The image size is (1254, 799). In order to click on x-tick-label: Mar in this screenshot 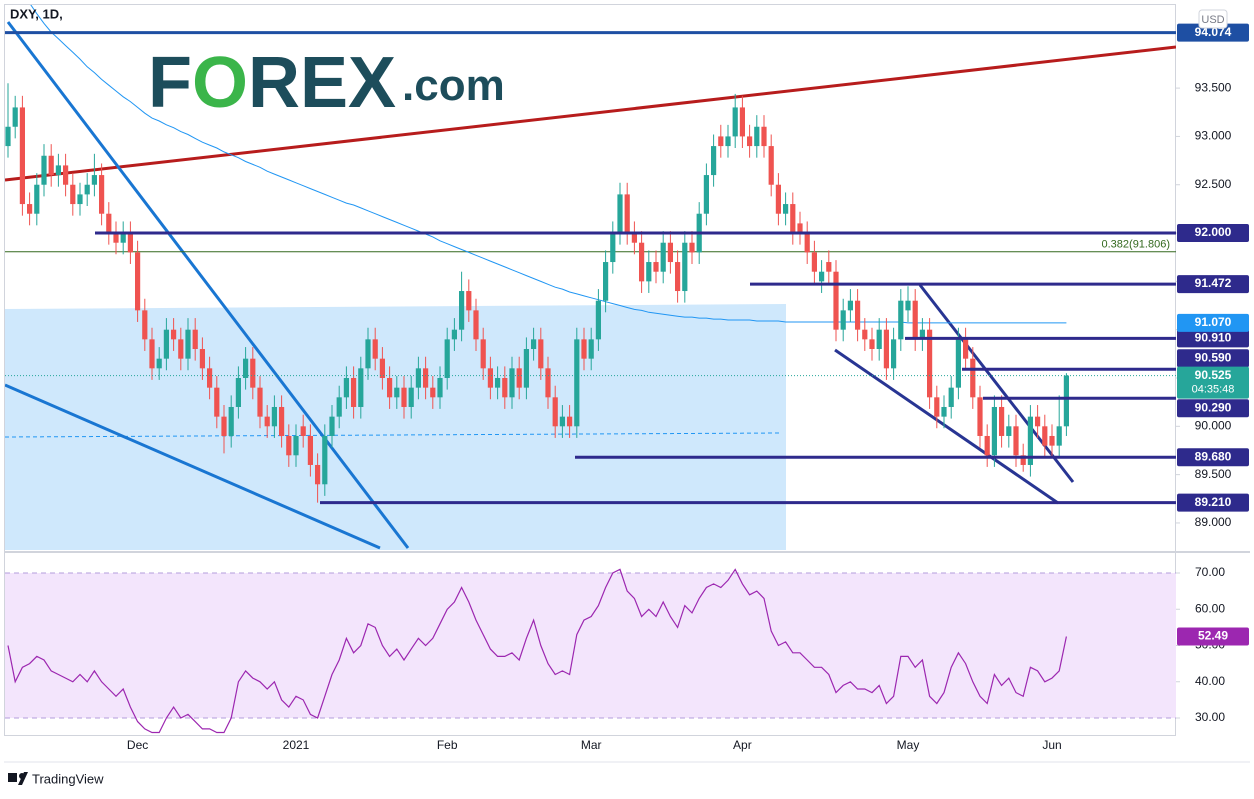, I will do `click(591, 745)`.